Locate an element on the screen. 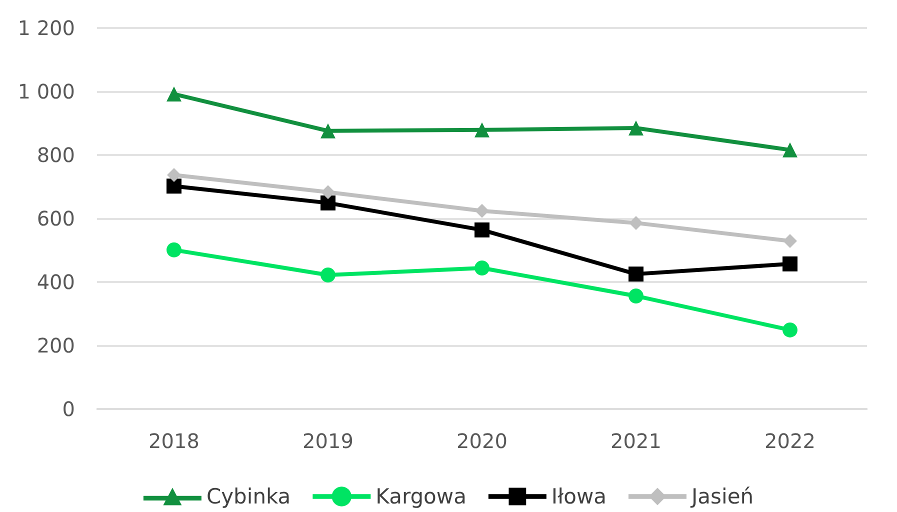  x-tick-label: 2021 is located at coordinates (636, 441).